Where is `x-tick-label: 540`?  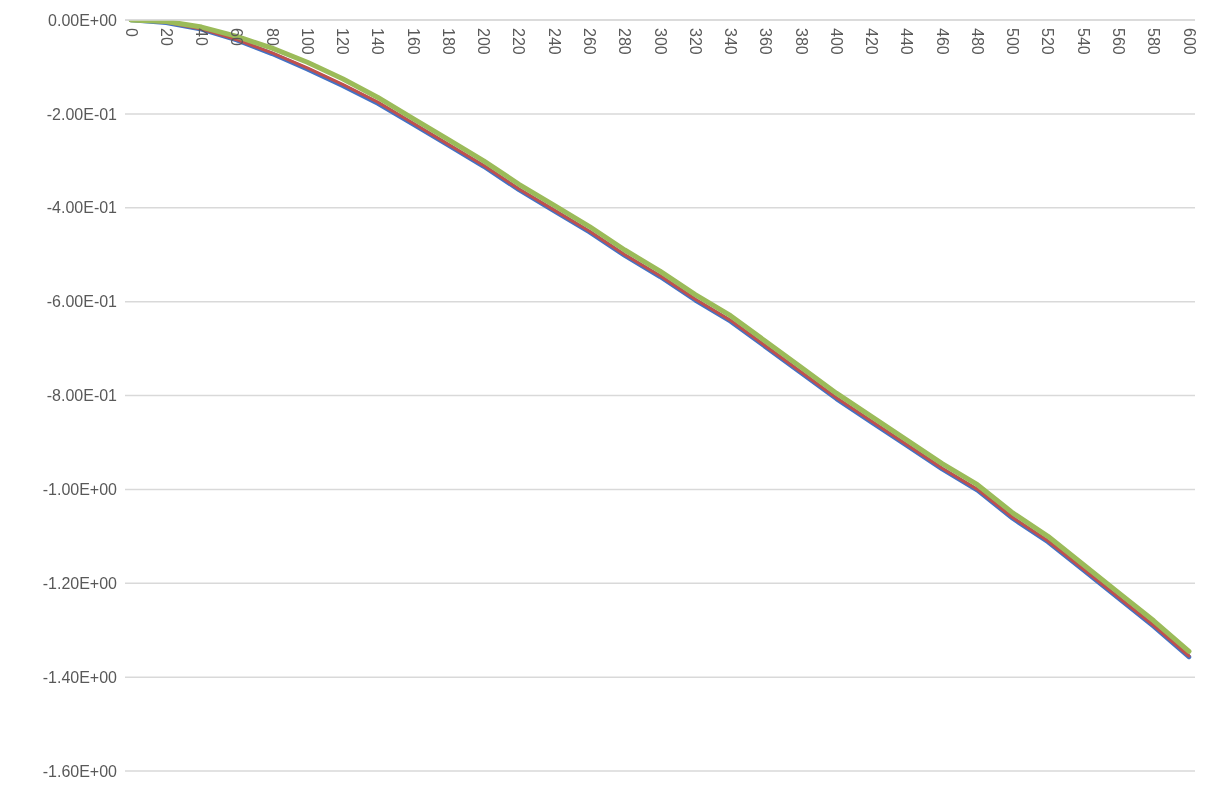 x-tick-label: 540 is located at coordinates (1083, 41).